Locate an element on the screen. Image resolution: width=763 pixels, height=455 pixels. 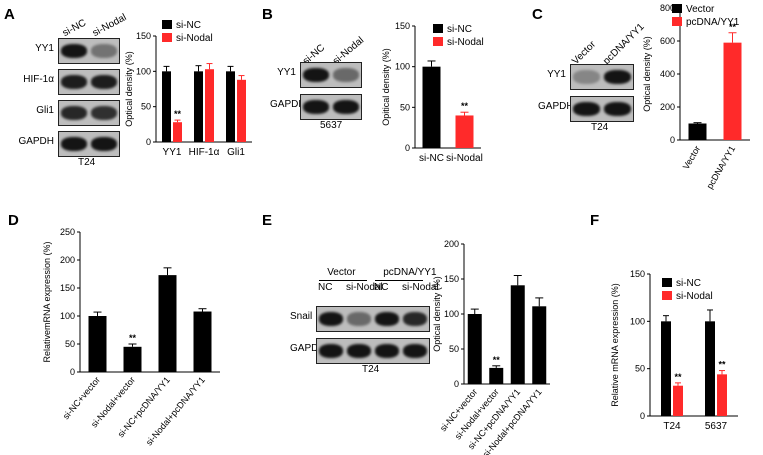
panel-letter-b: B is located at coordinates (267, 14).